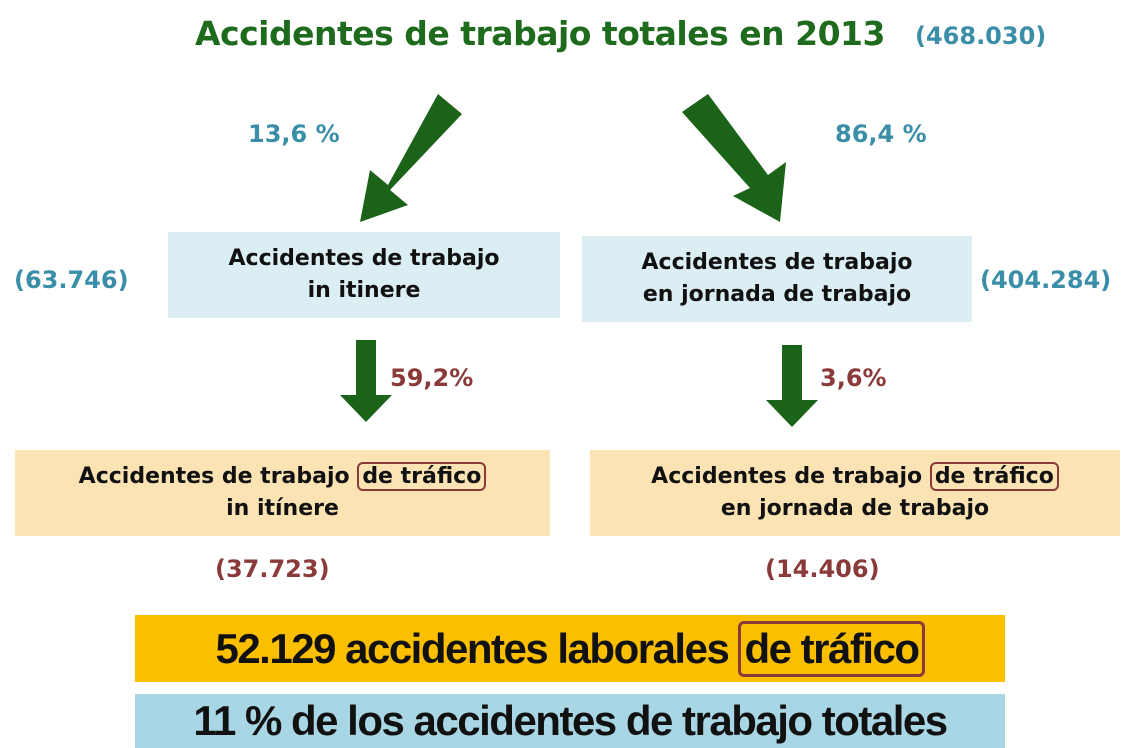 Image resolution: width=1129 pixels, height=748 pixels. I want to click on right-count: (404.284), so click(1046, 280).